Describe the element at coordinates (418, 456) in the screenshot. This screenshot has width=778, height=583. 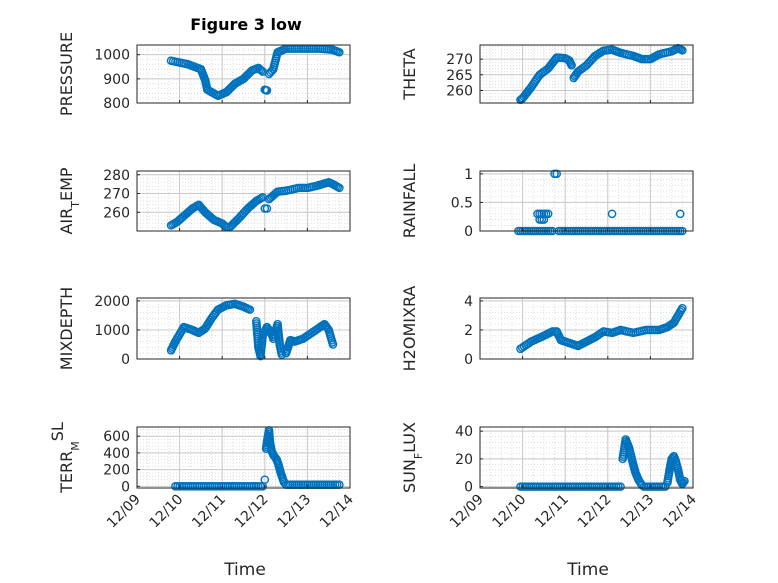
I see `panel-8-y-axis-label-part: F` at that location.